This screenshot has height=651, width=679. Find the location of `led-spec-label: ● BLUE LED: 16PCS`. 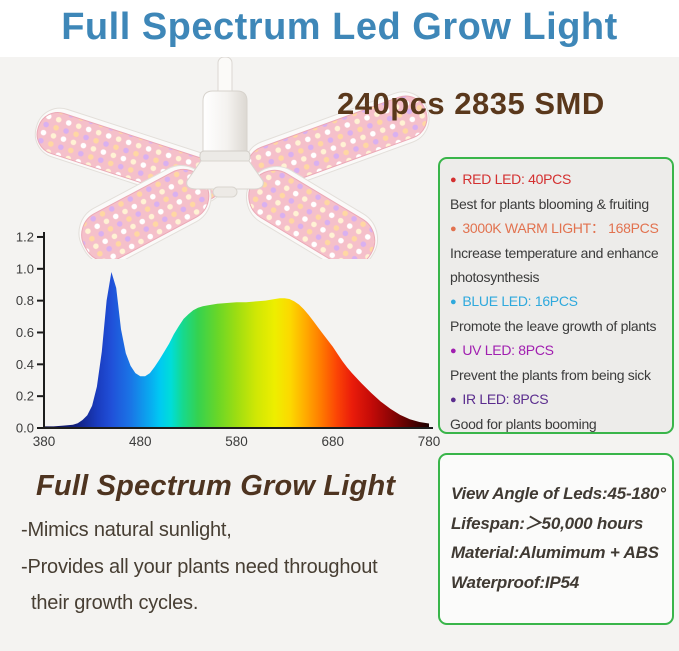

led-spec-label: ● BLUE LED: 16PCS is located at coordinates (514, 301).